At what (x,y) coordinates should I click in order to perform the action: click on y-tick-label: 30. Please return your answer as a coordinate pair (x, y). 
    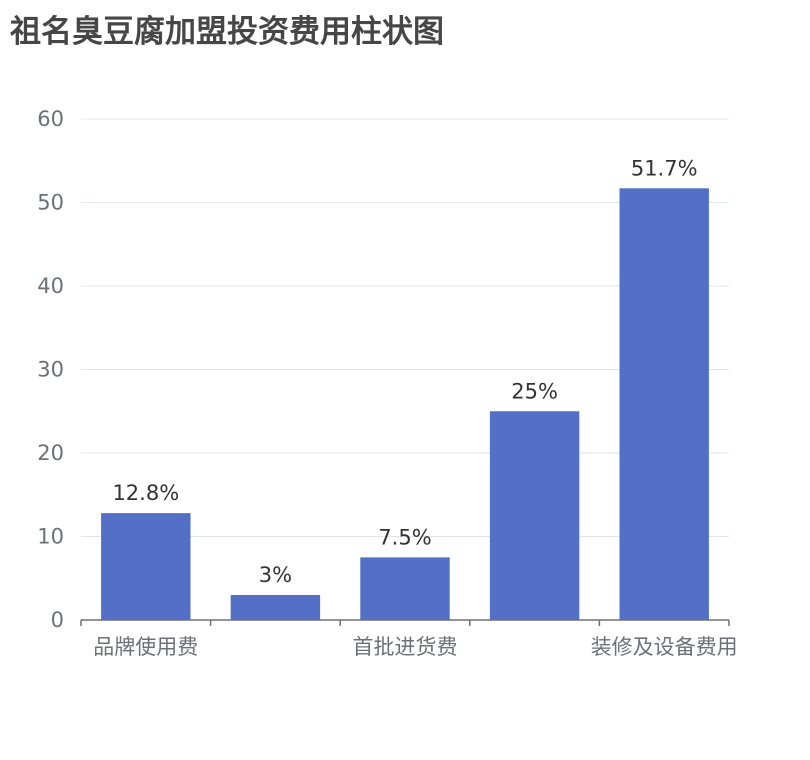
    Looking at the image, I should click on (50, 370).